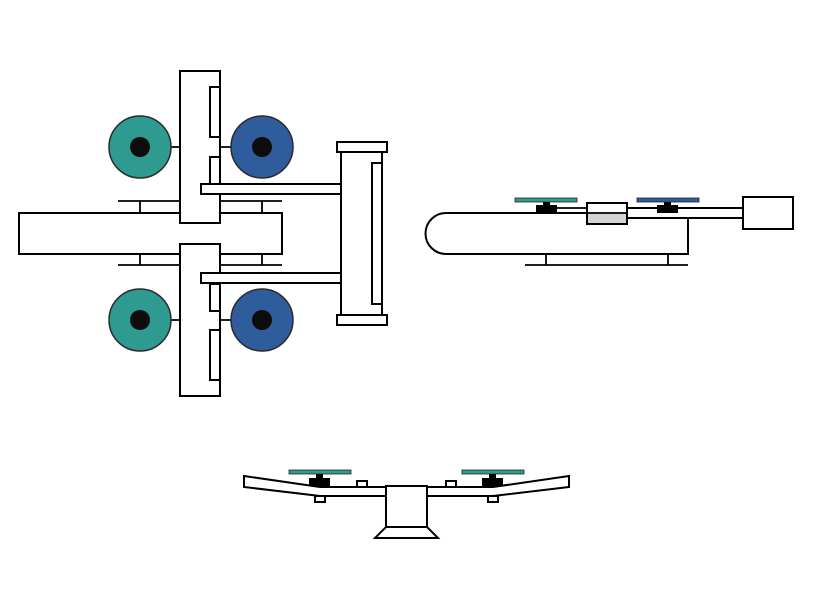  What do you see at coordinates (140, 147) in the screenshot?
I see `rotor-top-left` at bounding box center [140, 147].